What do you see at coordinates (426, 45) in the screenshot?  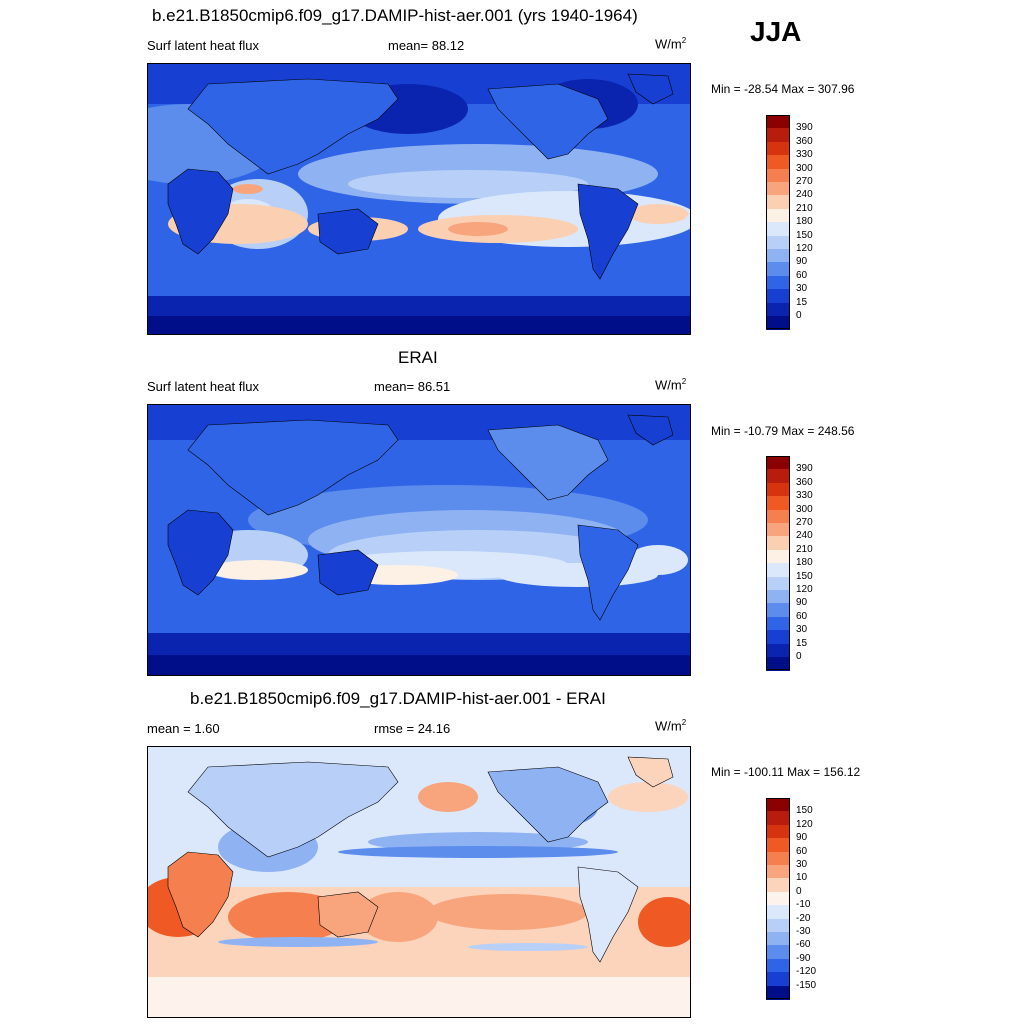 I see `panel-1-mean-label: mean= 88.12` at bounding box center [426, 45].